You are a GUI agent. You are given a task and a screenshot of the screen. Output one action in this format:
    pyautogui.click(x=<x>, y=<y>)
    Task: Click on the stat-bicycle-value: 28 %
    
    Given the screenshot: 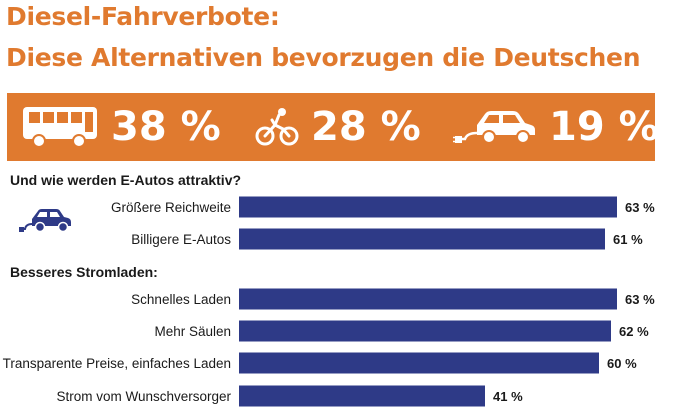 What is the action you would take?
    pyautogui.click(x=366, y=127)
    